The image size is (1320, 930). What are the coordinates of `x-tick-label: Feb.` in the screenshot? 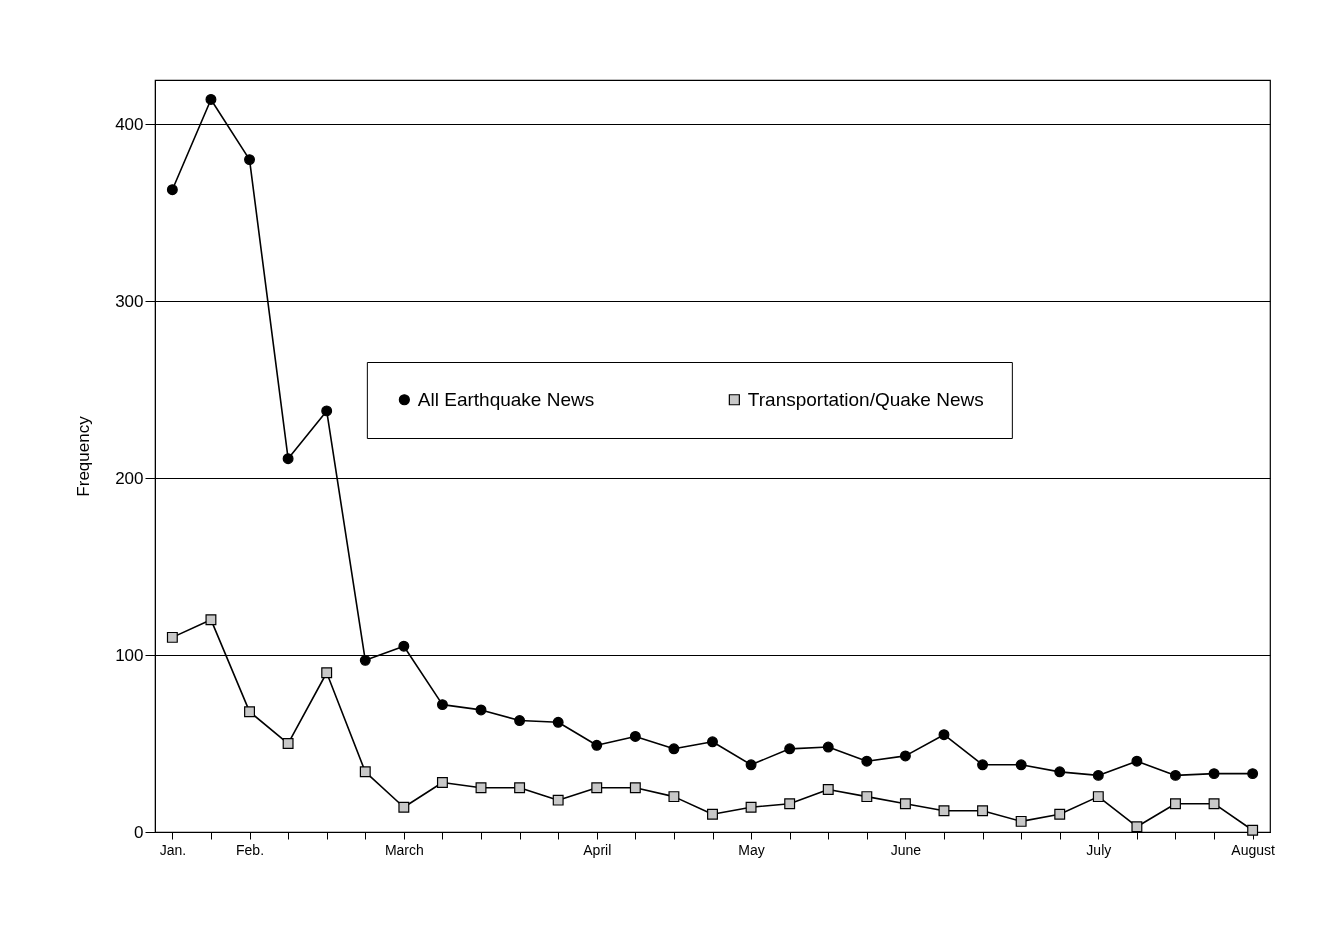 It's located at (250, 849).